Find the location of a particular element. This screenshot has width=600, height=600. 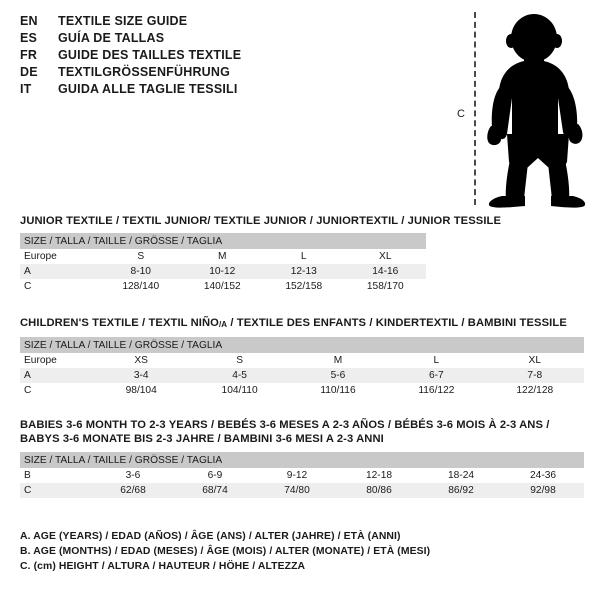

table-cell: 4-5 is located at coordinates (239, 375).